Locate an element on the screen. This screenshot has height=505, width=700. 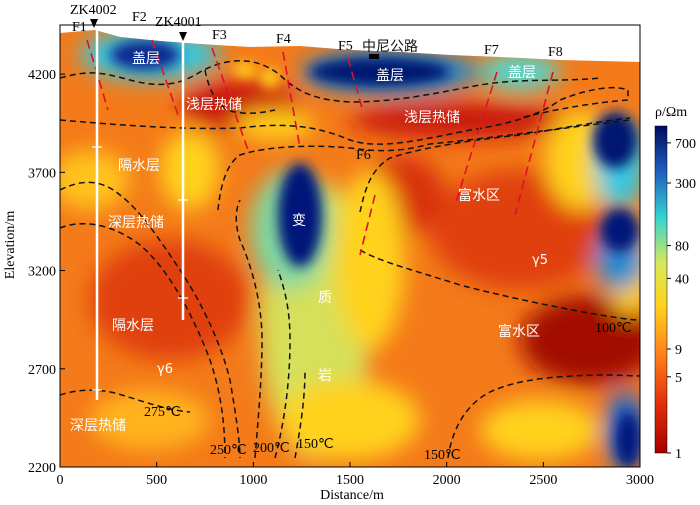
x-axis: 0 500 1000 1500 2000 2500 3000 is located at coordinates (355, 475).